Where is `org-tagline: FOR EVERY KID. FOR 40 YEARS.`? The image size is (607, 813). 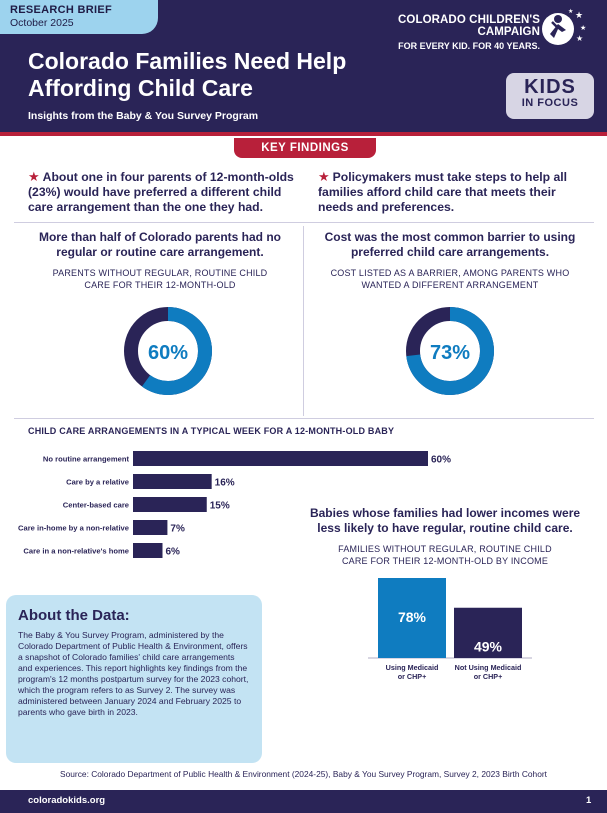 org-tagline: FOR EVERY KID. FOR 40 YEARS. is located at coordinates (469, 46).